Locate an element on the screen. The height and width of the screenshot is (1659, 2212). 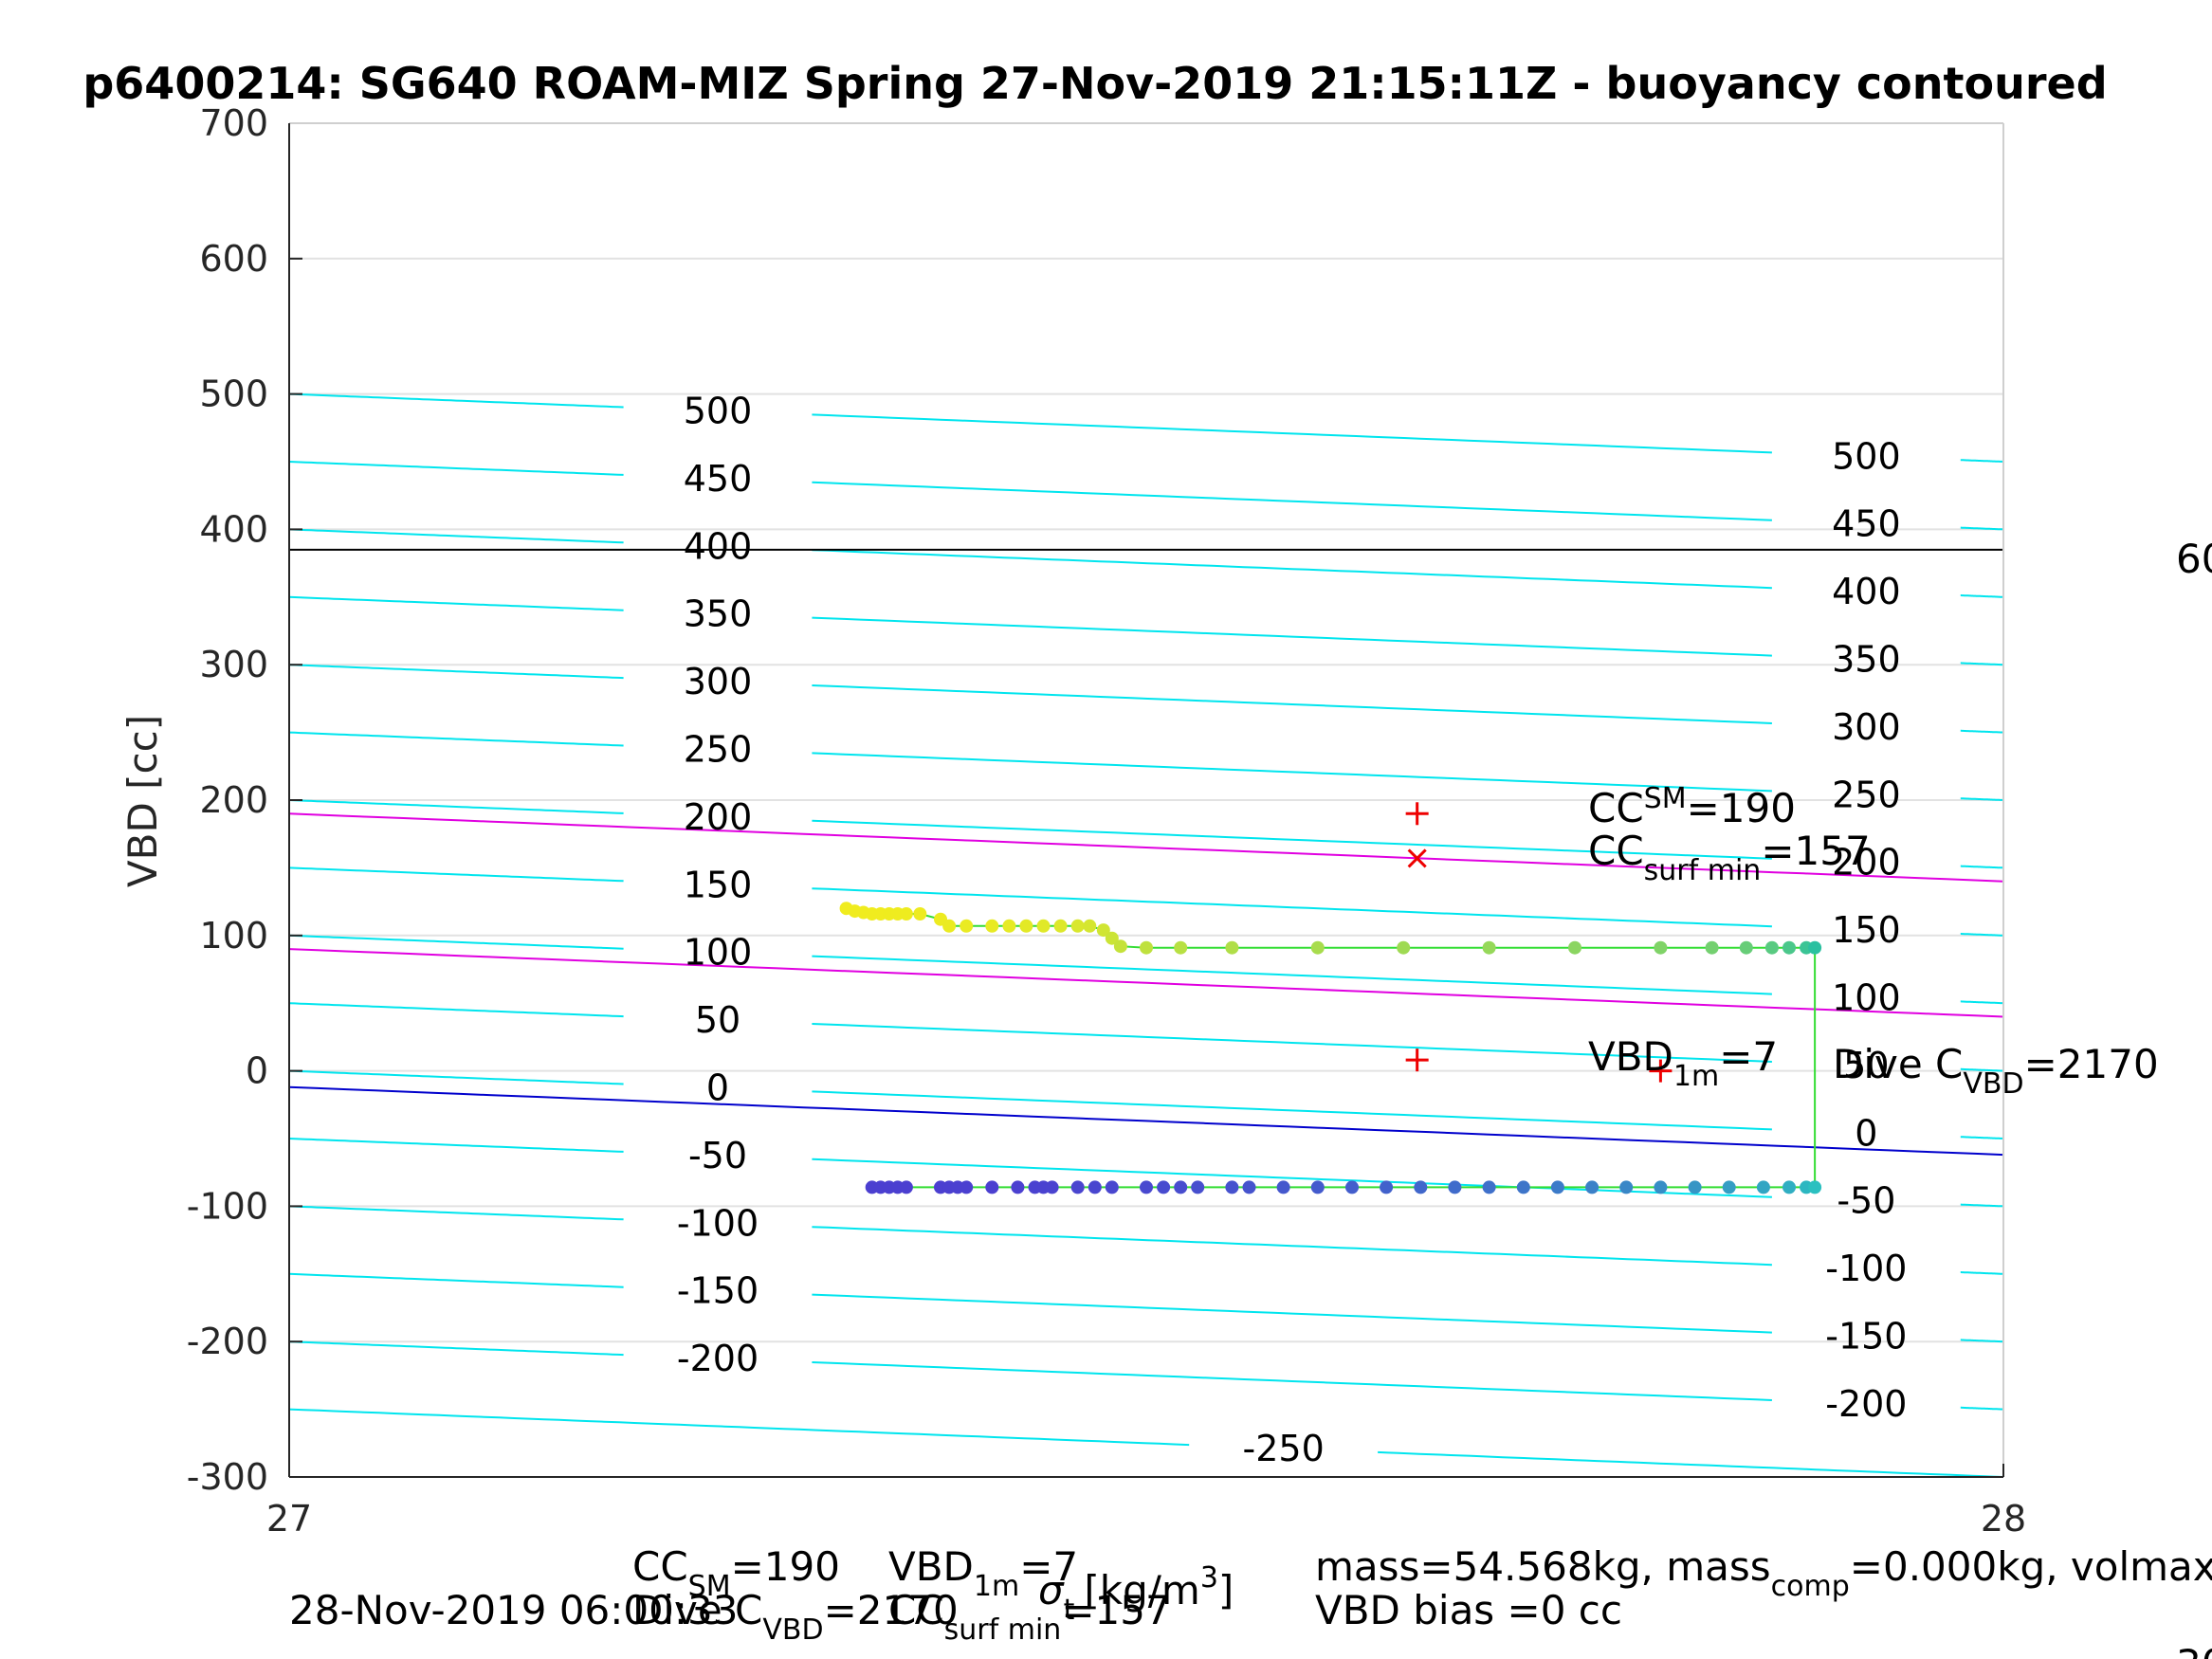
contour-label-right: 0 is located at coordinates (1866, 1133).